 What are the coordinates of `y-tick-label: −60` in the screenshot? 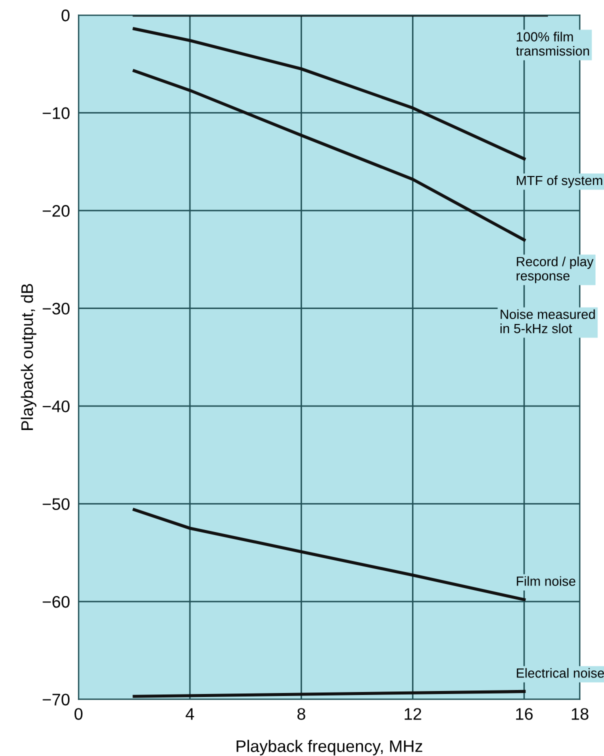 It's located at (56, 602).